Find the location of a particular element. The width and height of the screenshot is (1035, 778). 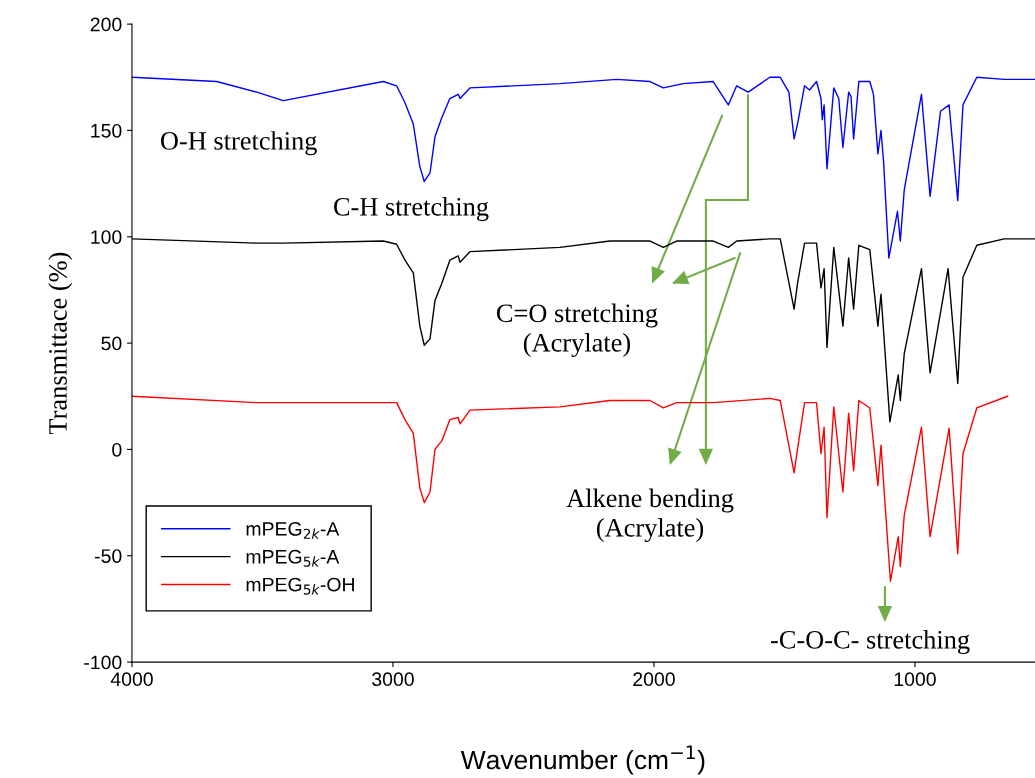

legend-label: mPEG$_{5k}$-OH is located at coordinates (300, 586).